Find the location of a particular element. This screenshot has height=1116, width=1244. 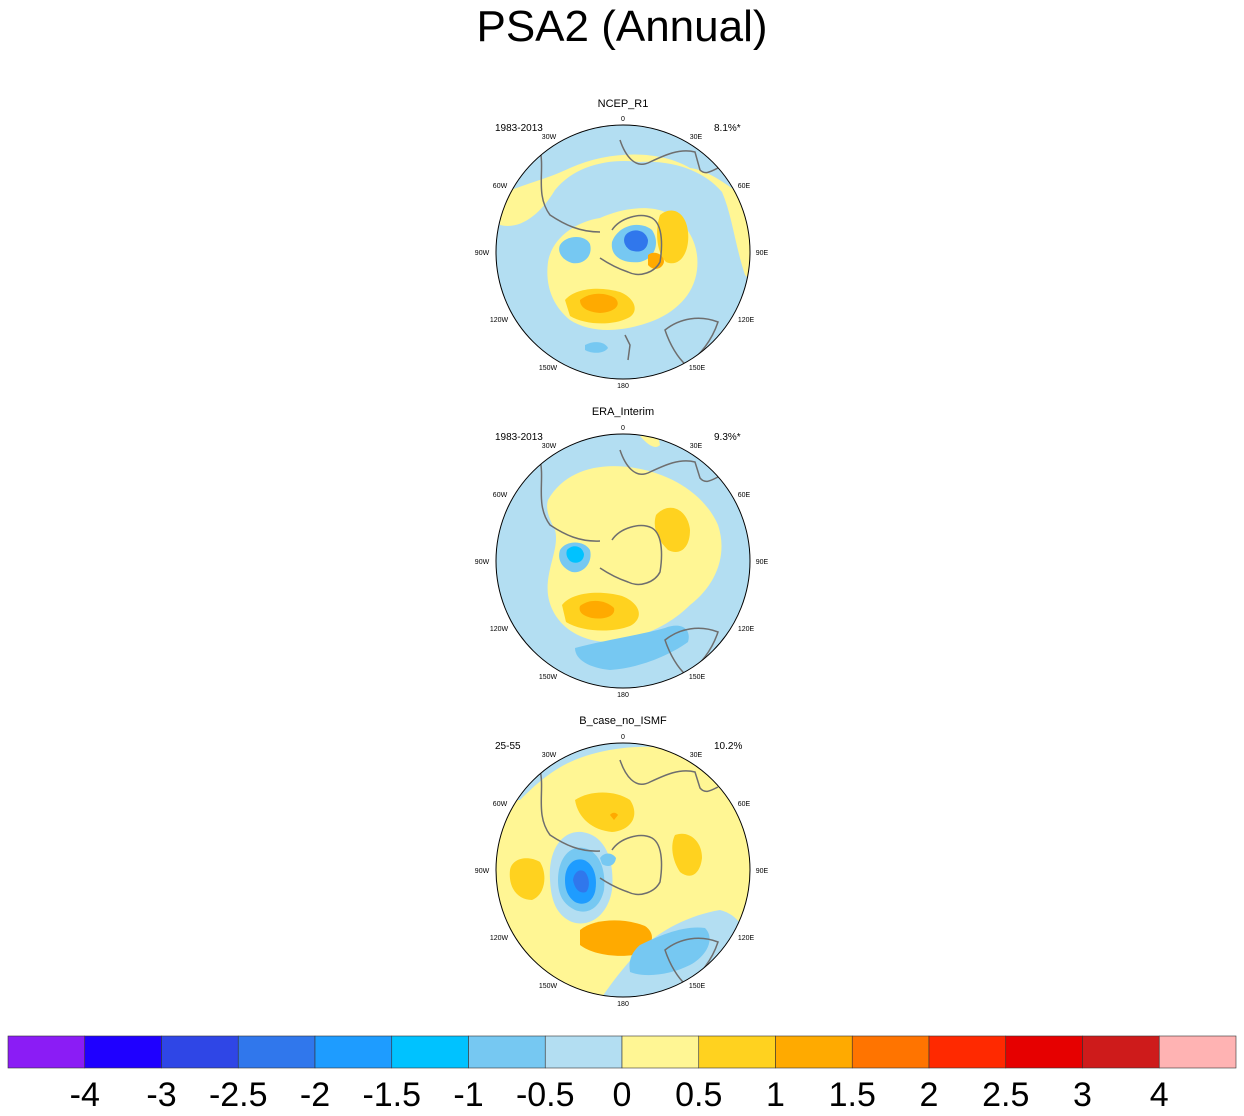

colorbar-tick-label: -0.5 is located at coordinates (545, 1095).